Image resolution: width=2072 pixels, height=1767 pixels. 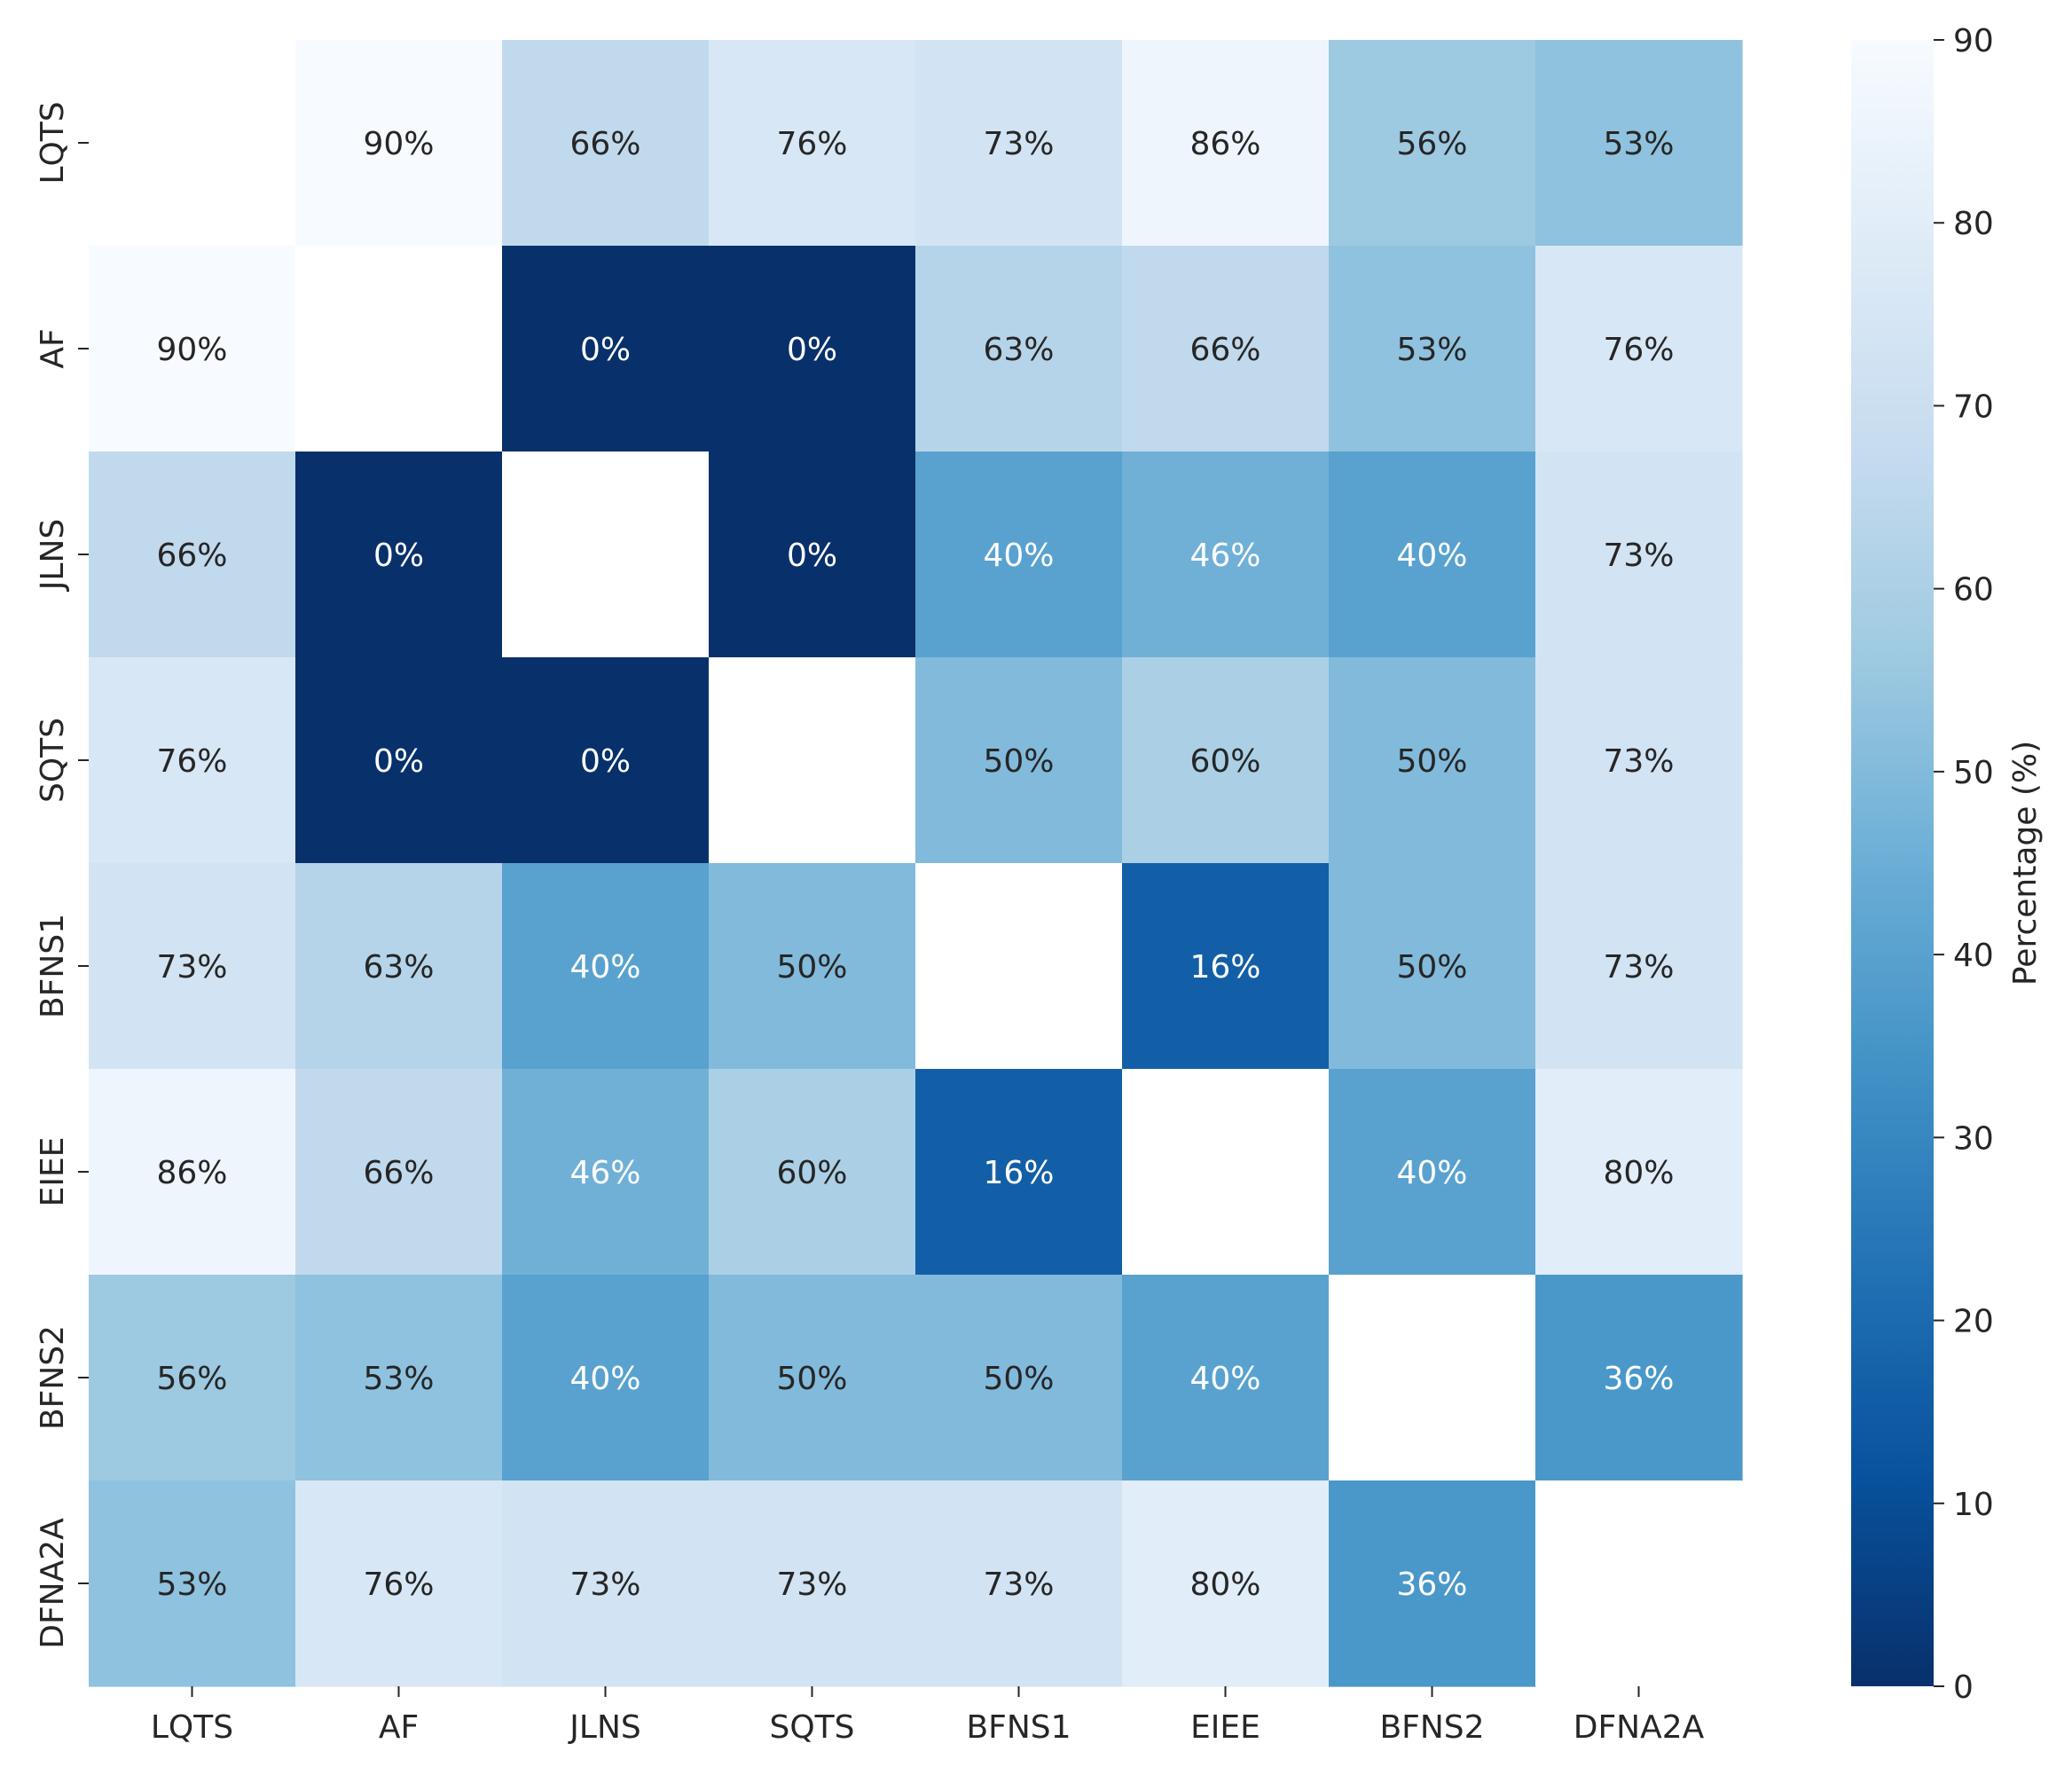 I want to click on cell-value-label: 80%, so click(x=1224, y=1585).